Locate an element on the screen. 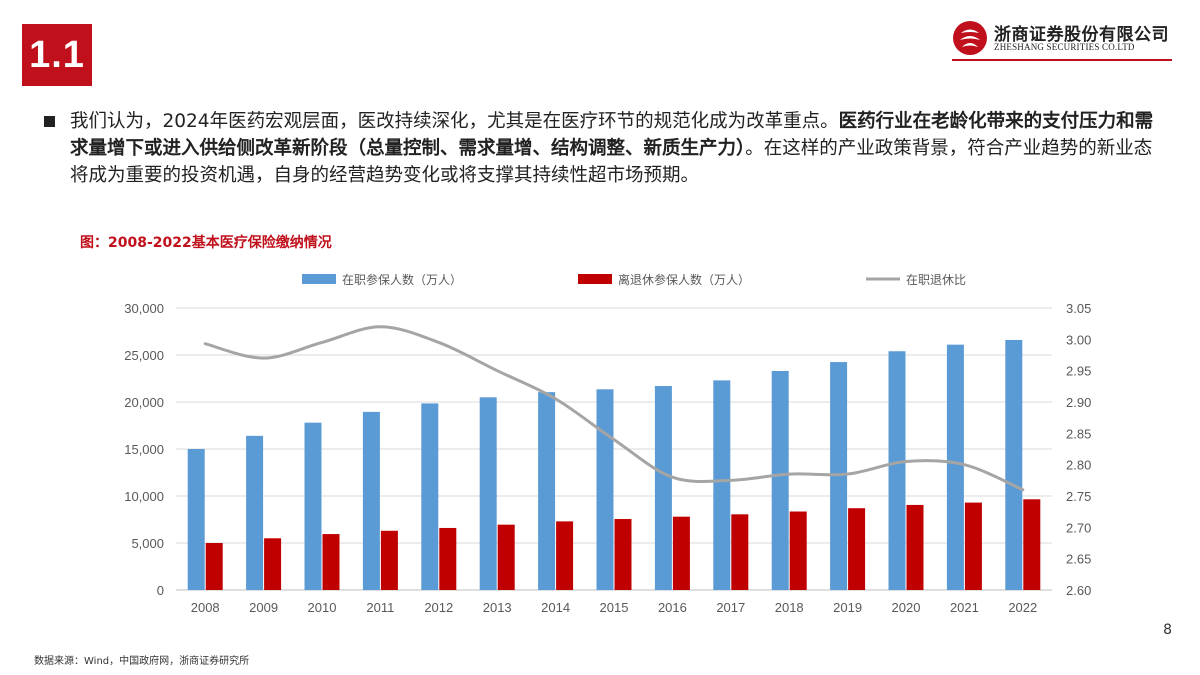 This screenshot has width=1200, height=675. y-left-tick-label: 15,000 is located at coordinates (144, 449).